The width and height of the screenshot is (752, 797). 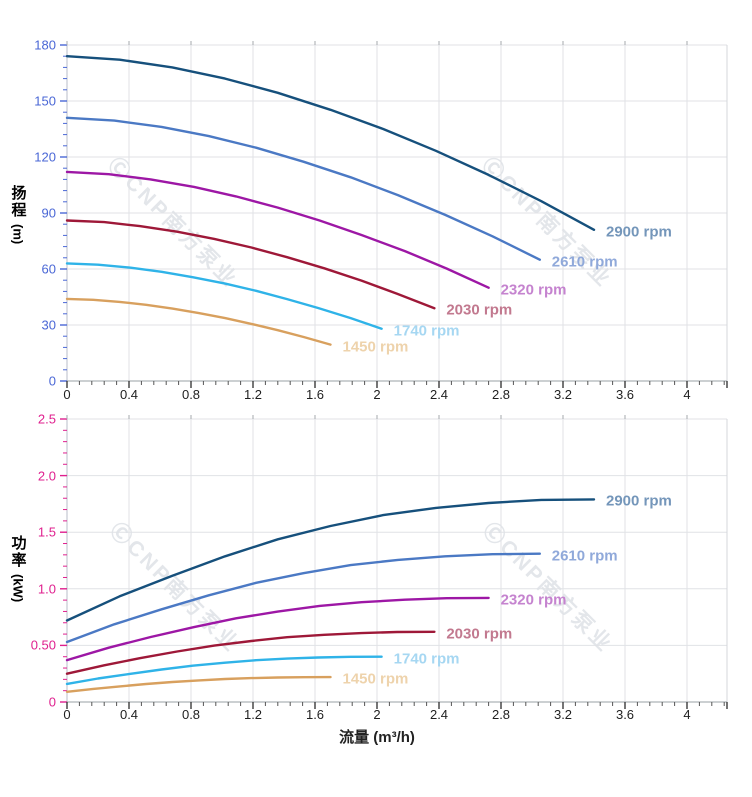 What do you see at coordinates (46, 419) in the screenshot?
I see `y-tick-label: 2.5` at bounding box center [46, 419].